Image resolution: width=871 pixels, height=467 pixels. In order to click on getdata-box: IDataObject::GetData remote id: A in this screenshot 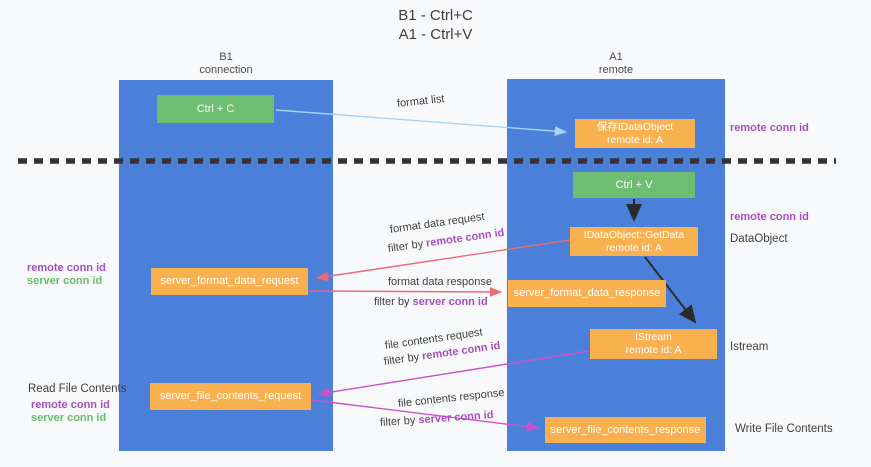, I will do `click(634, 241)`.